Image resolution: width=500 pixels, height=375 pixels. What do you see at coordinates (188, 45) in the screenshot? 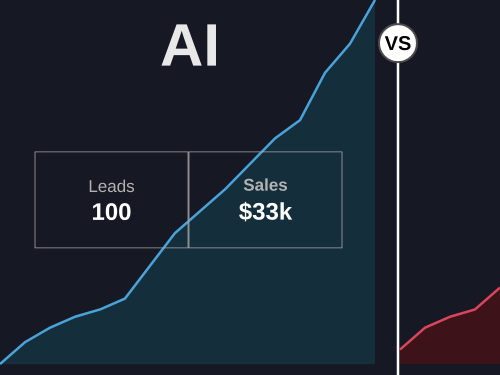
I see `chart-title: AI` at bounding box center [188, 45].